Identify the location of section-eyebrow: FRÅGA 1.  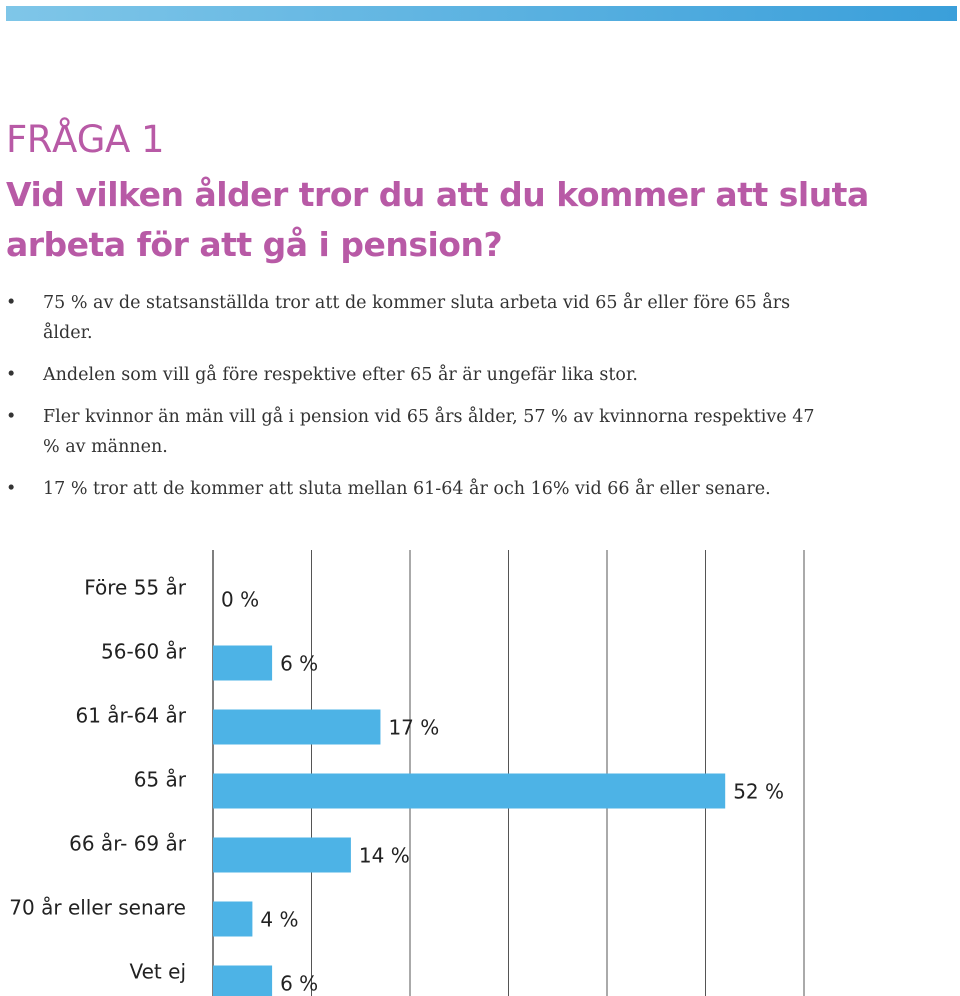
(85, 139).